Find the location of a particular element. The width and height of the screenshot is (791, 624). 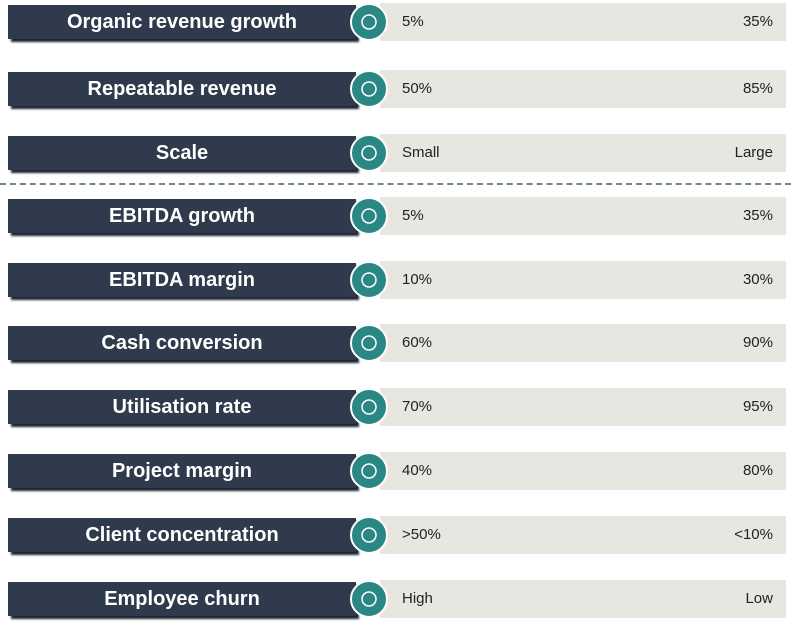

metric-label: Cash conversion is located at coordinates (182, 343).